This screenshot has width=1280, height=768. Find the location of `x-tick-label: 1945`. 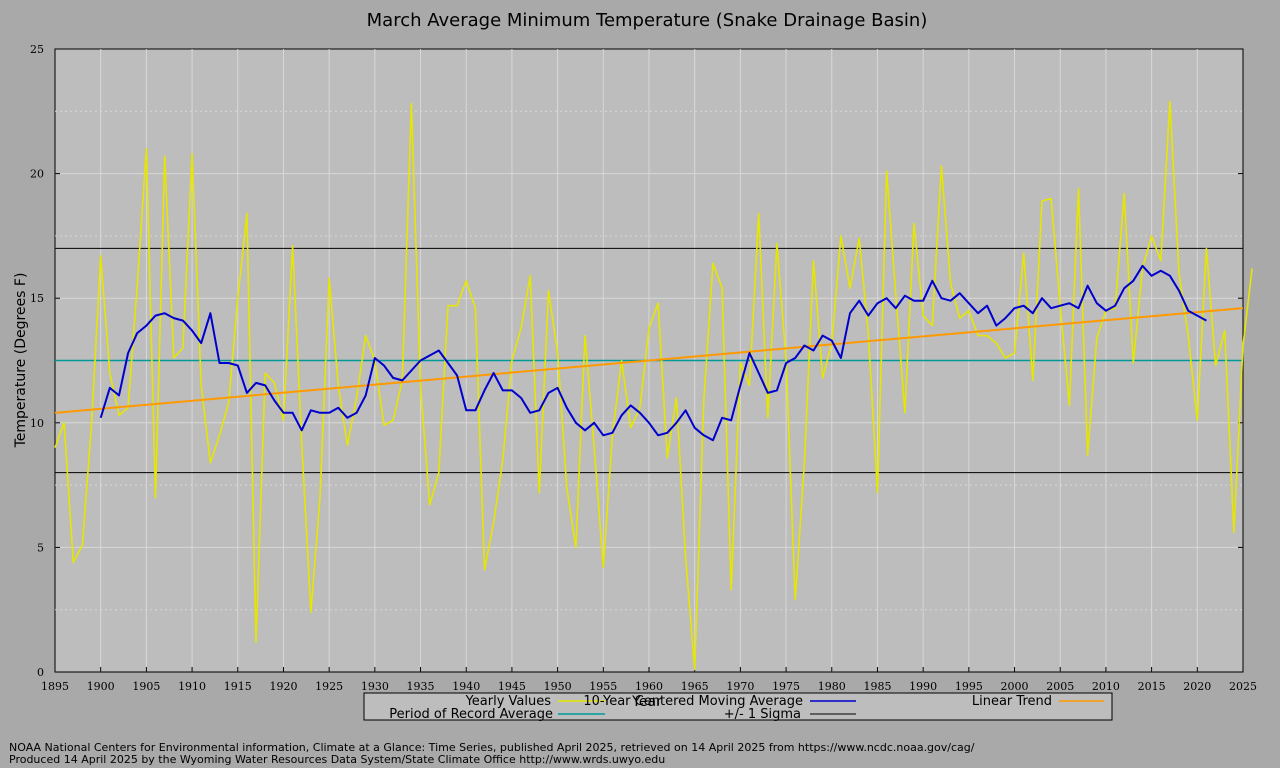

x-tick-label: 1945 is located at coordinates (512, 686).